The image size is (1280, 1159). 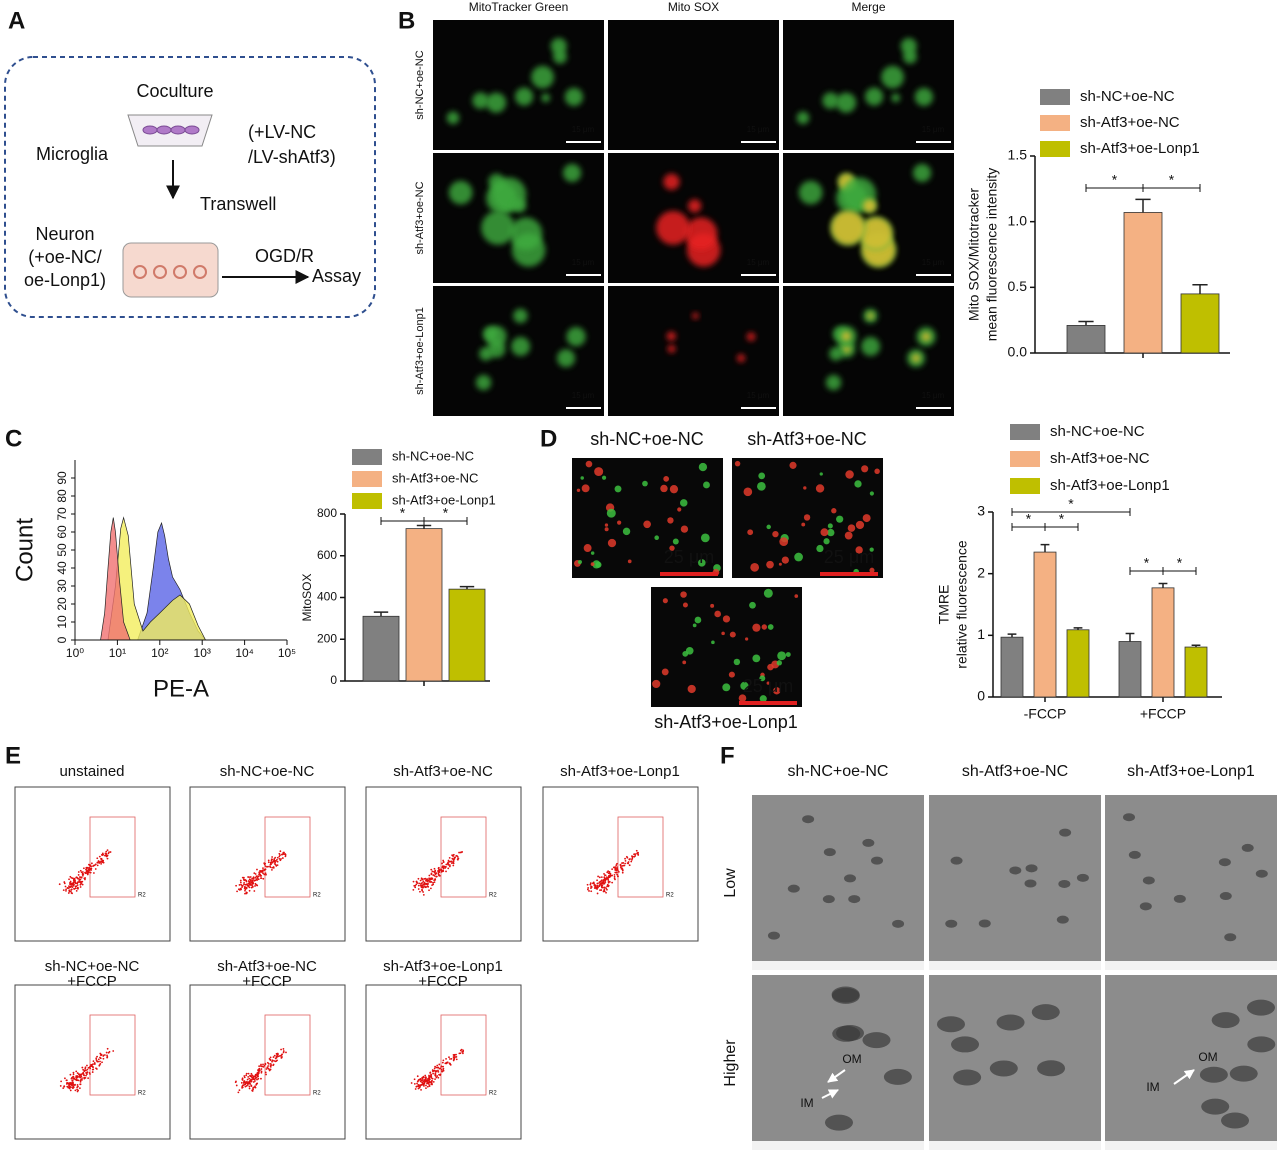 I want to click on y-tick-label: 90, so click(x=62, y=478).